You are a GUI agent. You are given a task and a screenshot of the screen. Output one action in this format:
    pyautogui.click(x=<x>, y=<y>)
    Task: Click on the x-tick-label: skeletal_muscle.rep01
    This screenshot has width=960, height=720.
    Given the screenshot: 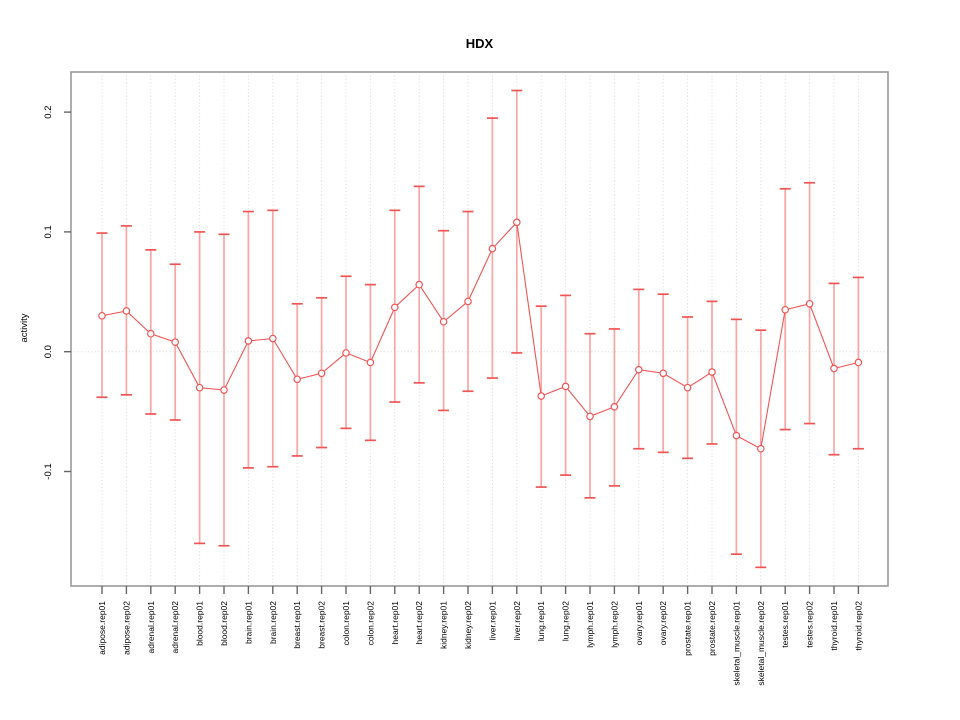 What is the action you would take?
    pyautogui.click(x=736, y=643)
    